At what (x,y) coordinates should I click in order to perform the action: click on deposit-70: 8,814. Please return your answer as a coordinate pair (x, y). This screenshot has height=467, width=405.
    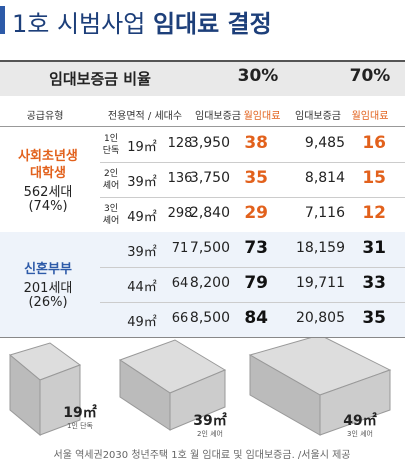
    Looking at the image, I should click on (324, 178).